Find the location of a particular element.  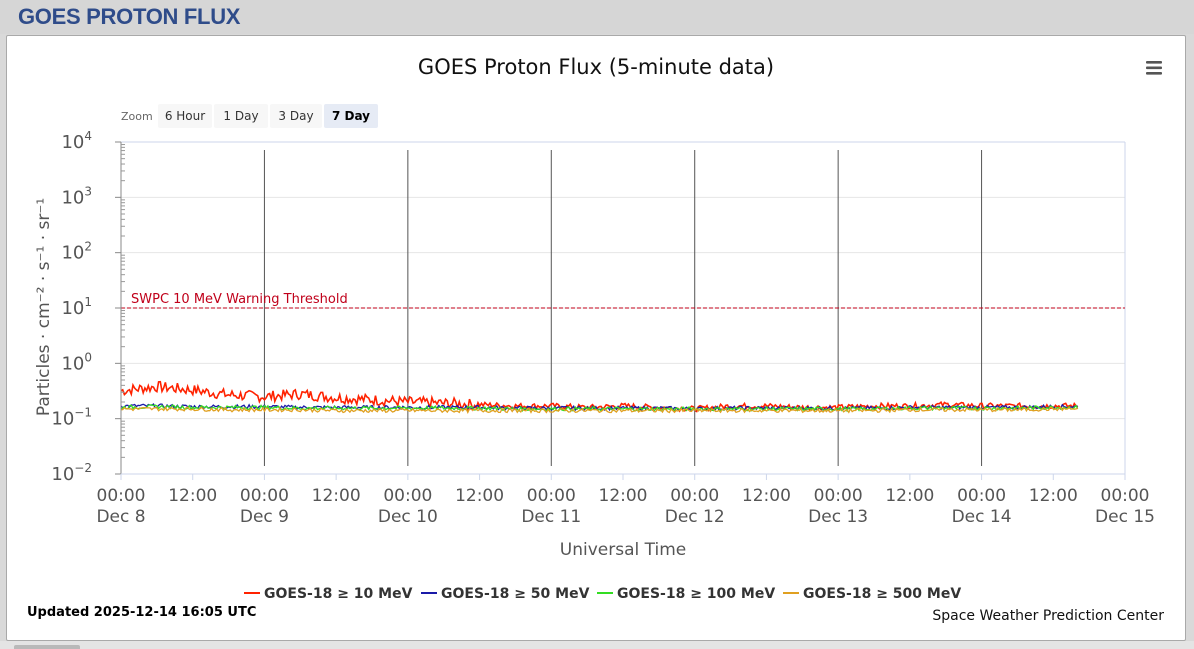

y-tick-label: 10⁻¹ is located at coordinates (71, 418).